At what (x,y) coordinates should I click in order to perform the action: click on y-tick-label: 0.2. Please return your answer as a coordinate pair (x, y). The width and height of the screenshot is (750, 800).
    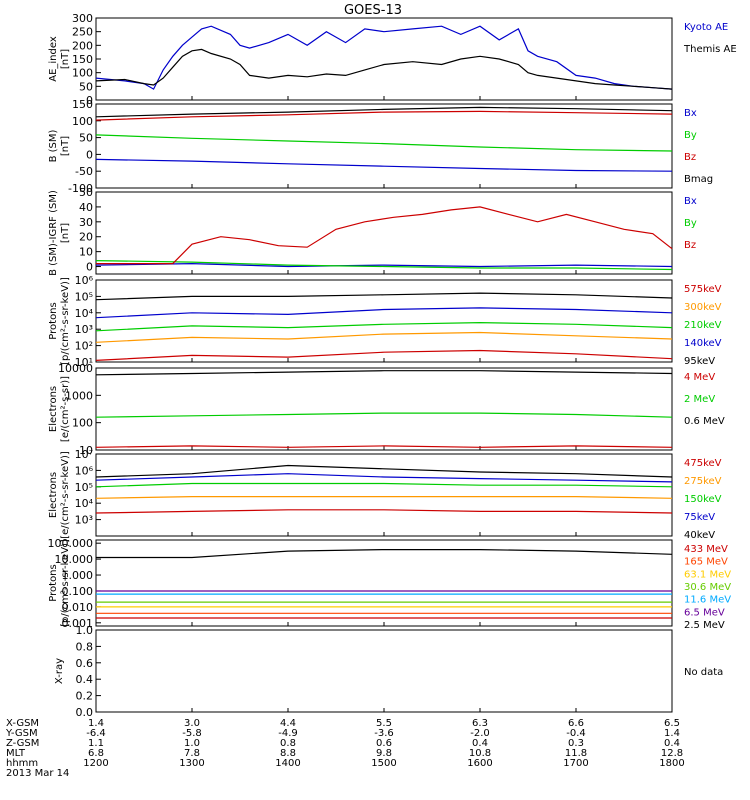
    Looking at the image, I should click on (85, 696).